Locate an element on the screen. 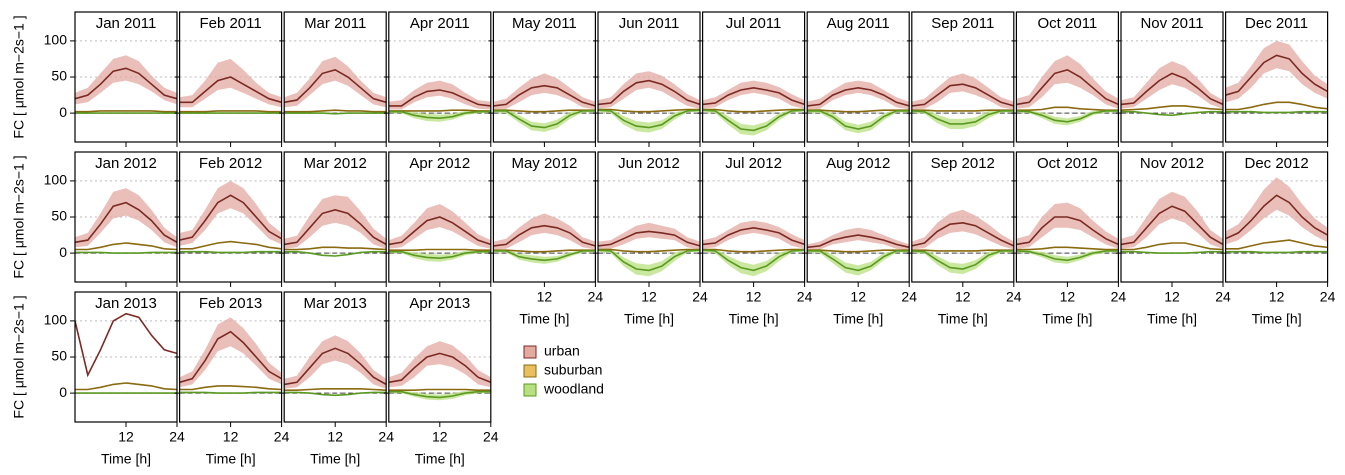  panel-title: Mar 2013 is located at coordinates (335, 303).